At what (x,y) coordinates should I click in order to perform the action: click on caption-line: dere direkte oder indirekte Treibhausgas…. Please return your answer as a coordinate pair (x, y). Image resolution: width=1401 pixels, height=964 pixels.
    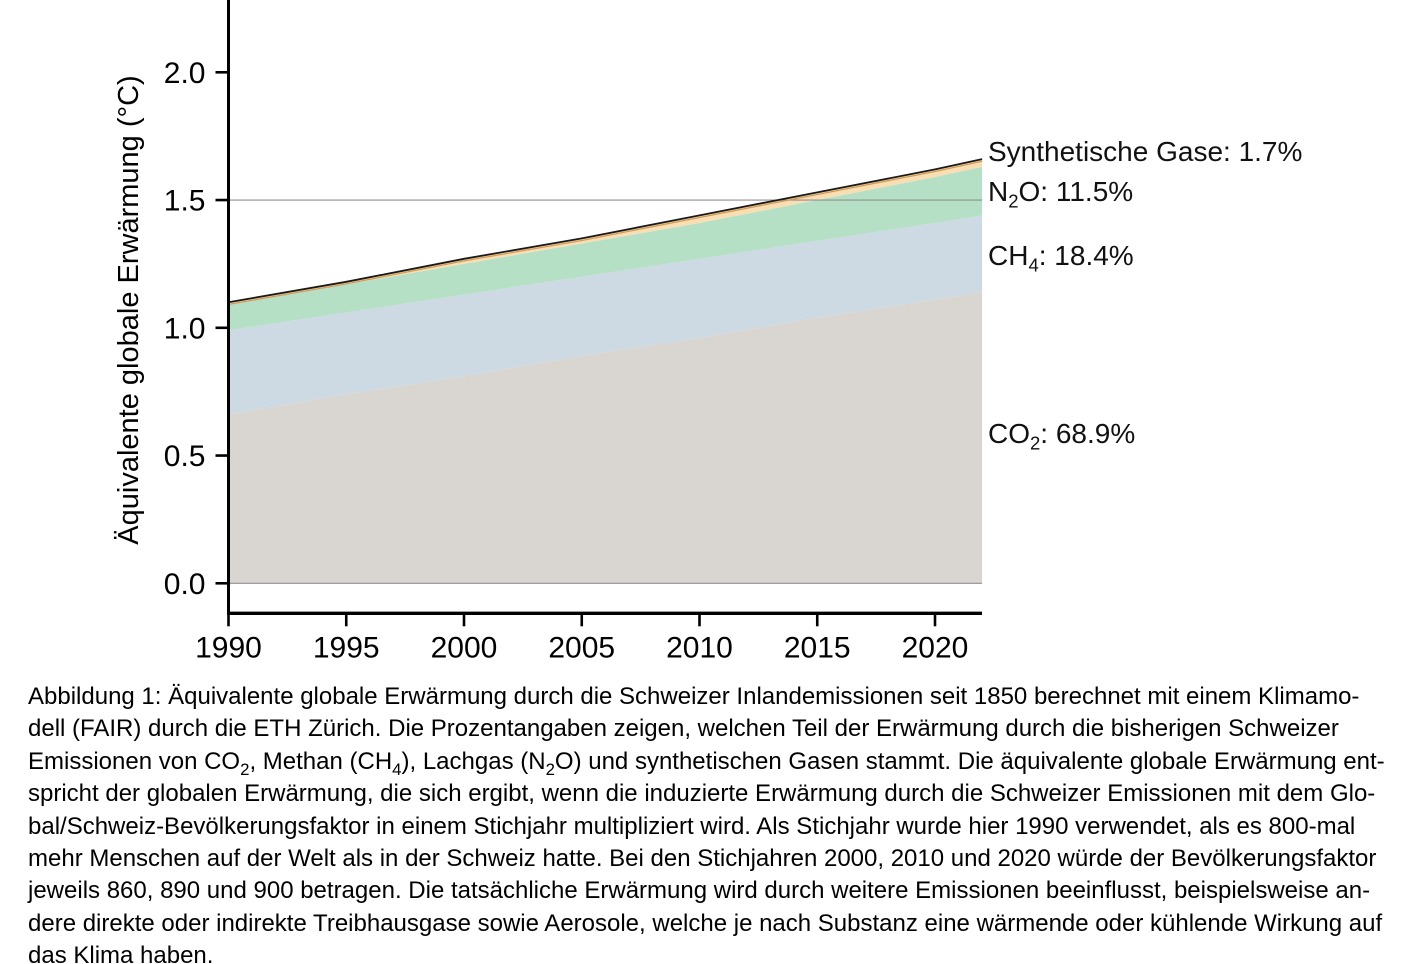
    Looking at the image, I should click on (705, 923).